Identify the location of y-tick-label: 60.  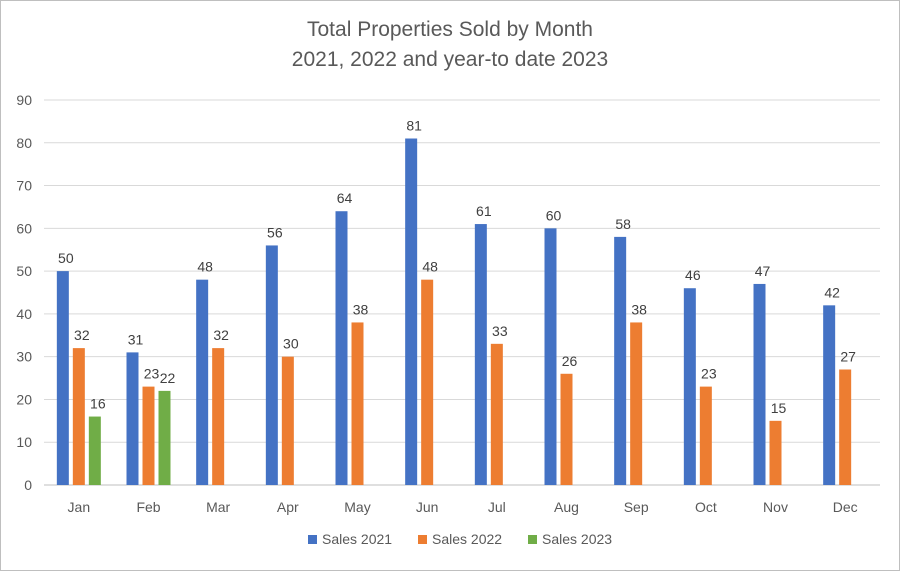
(24, 228).